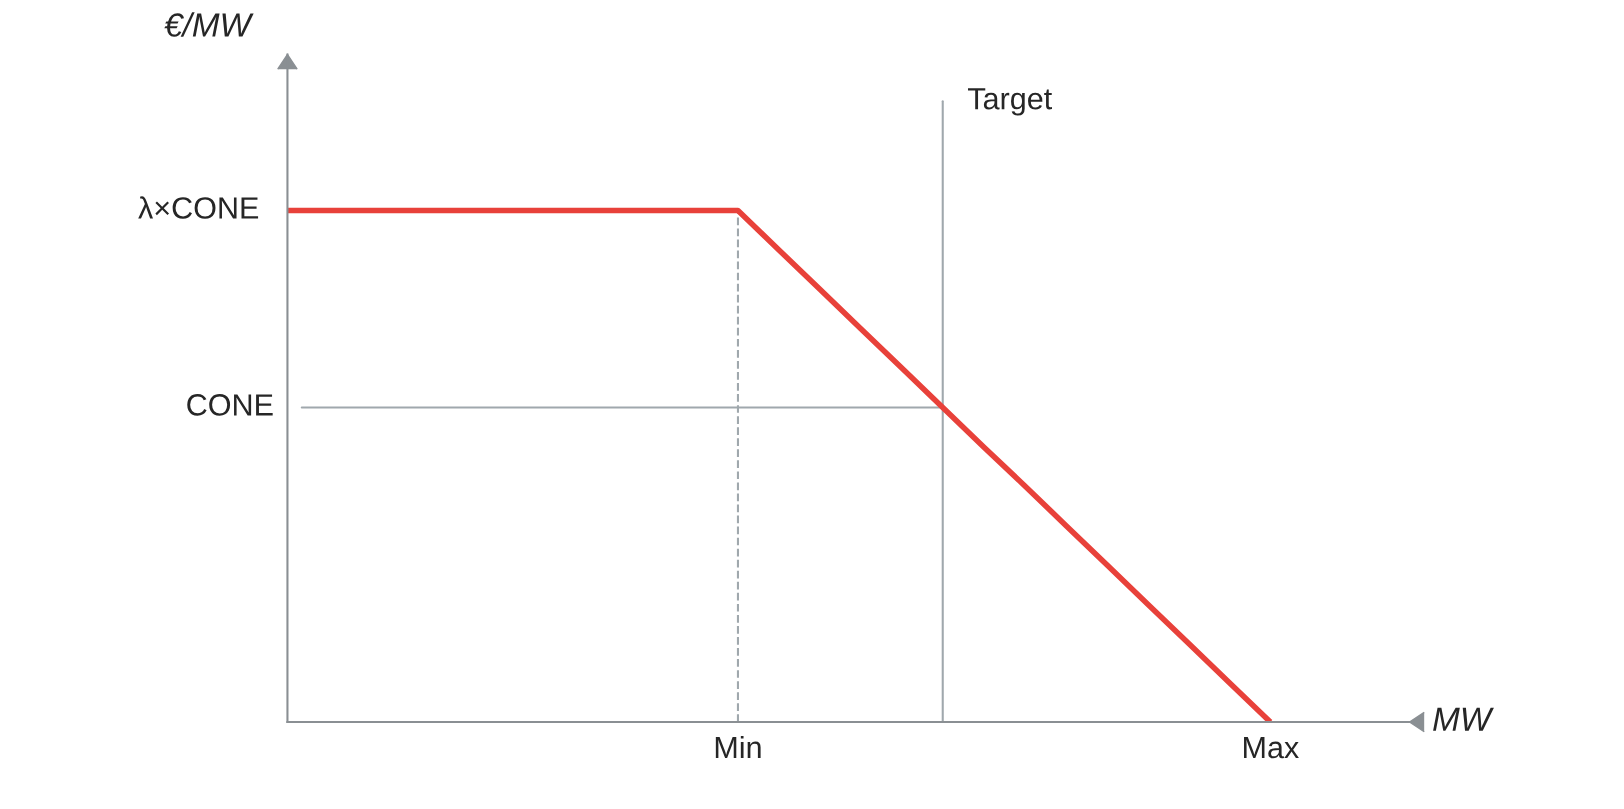 This screenshot has width=1624, height=809. Describe the element at coordinates (209, 24) in the screenshot. I see `text: €/MW` at that location.